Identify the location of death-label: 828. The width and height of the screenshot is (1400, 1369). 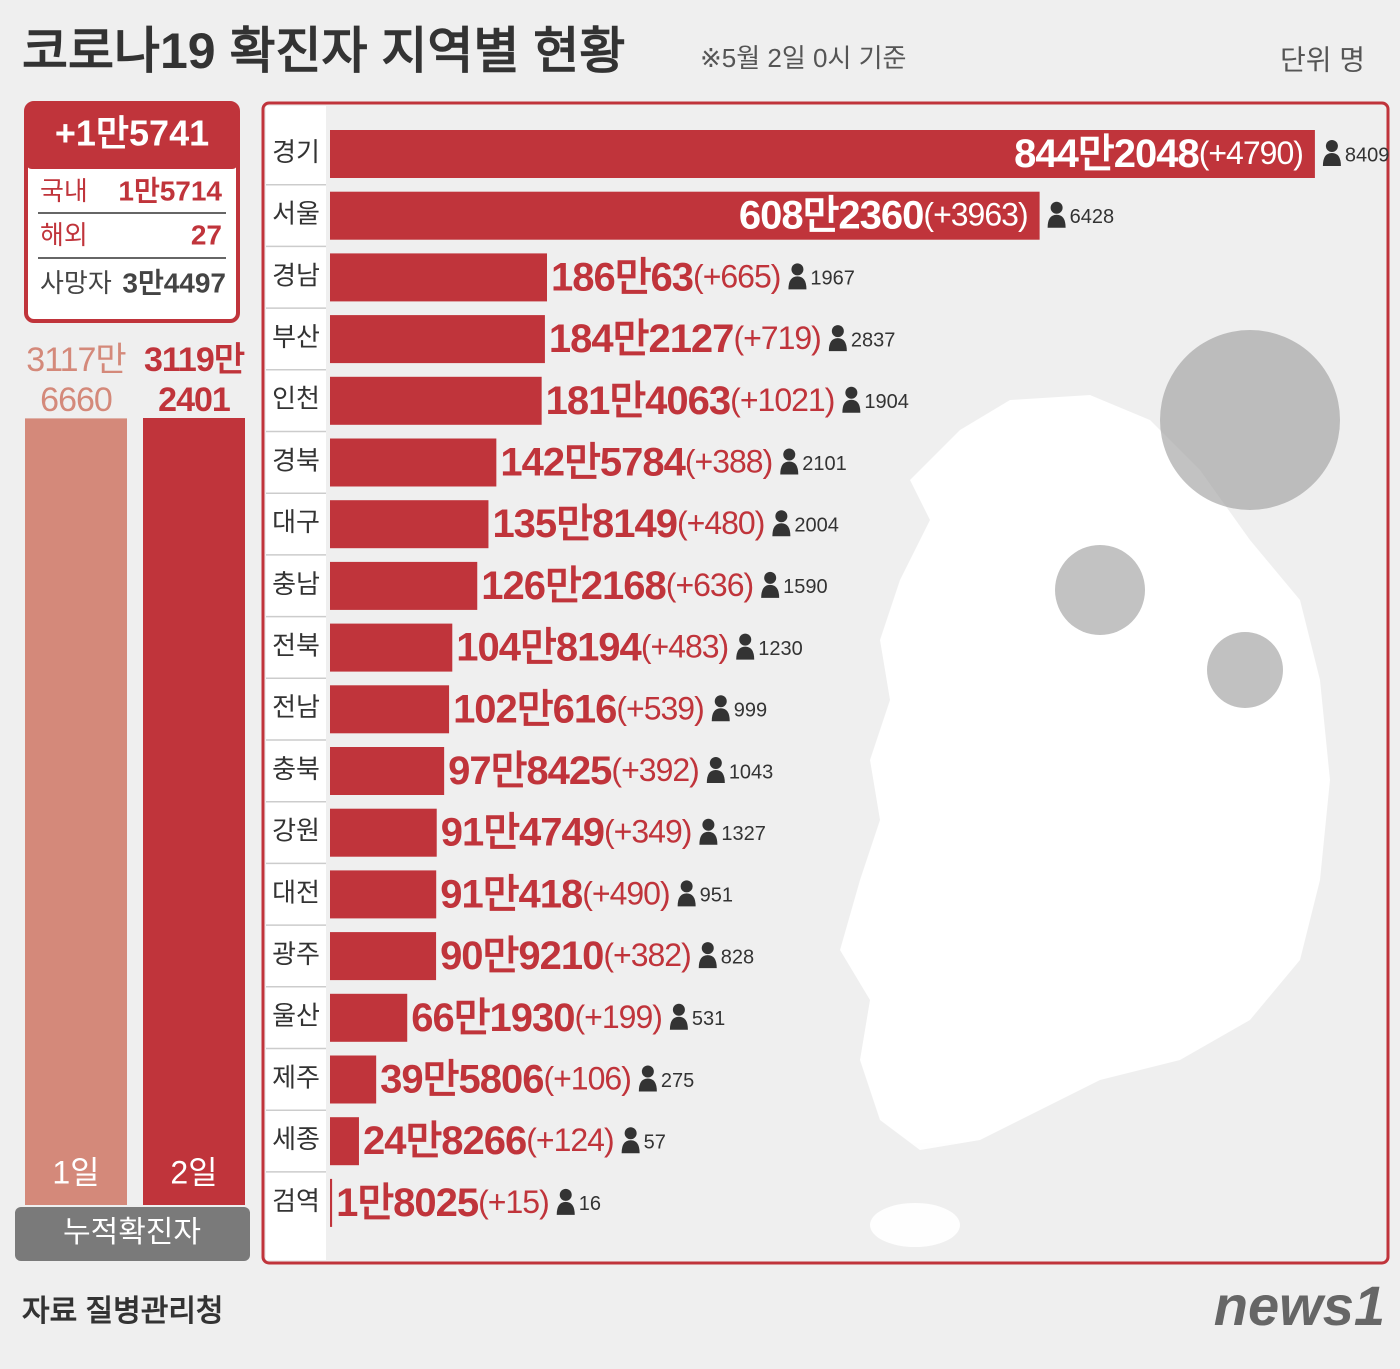
(737, 957).